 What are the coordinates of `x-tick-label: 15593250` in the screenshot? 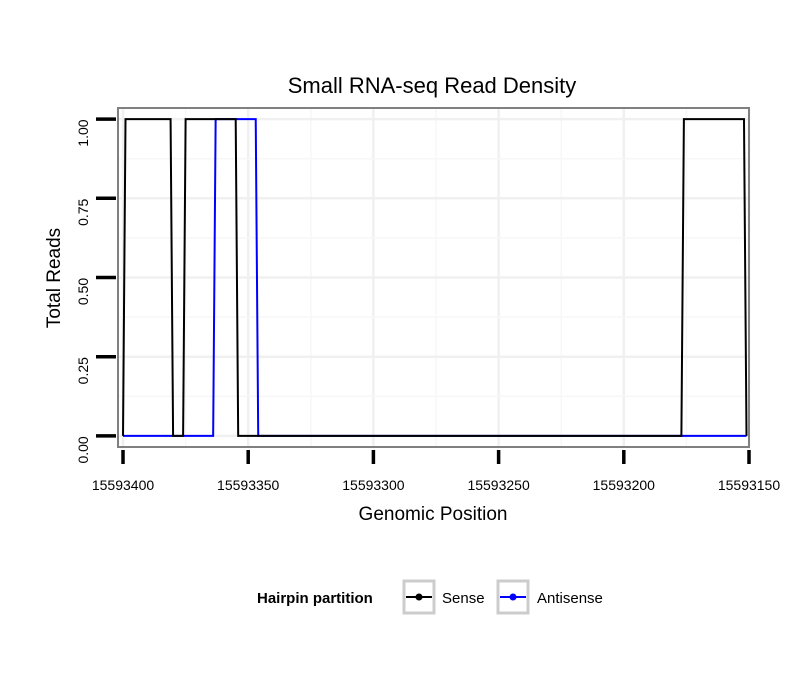 It's located at (498, 485).